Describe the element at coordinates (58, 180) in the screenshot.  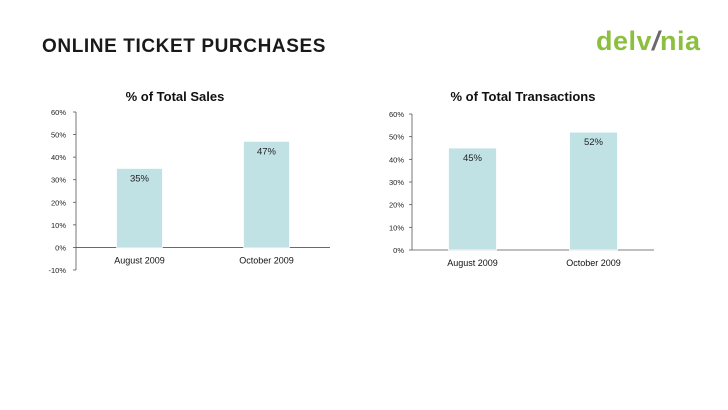
I see `sales-y-tick-label: 30%` at that location.